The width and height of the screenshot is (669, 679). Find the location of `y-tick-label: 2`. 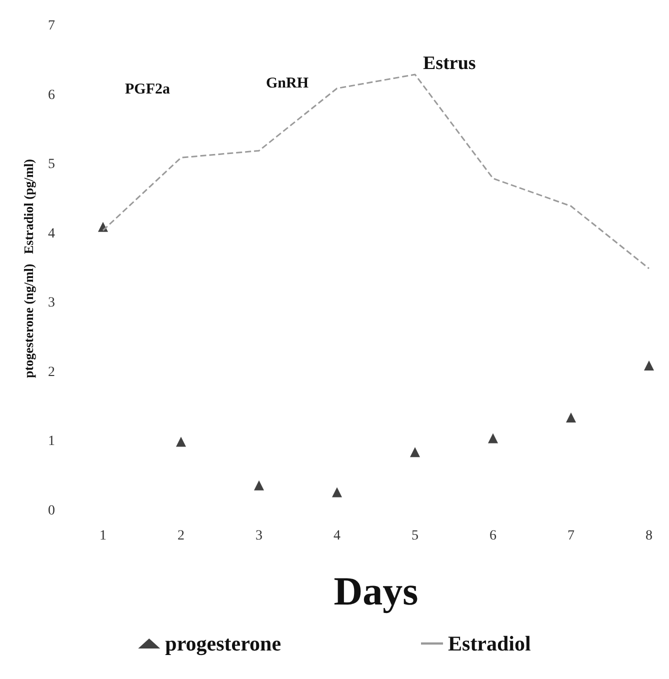

y-tick-label: 2 is located at coordinates (51, 372).